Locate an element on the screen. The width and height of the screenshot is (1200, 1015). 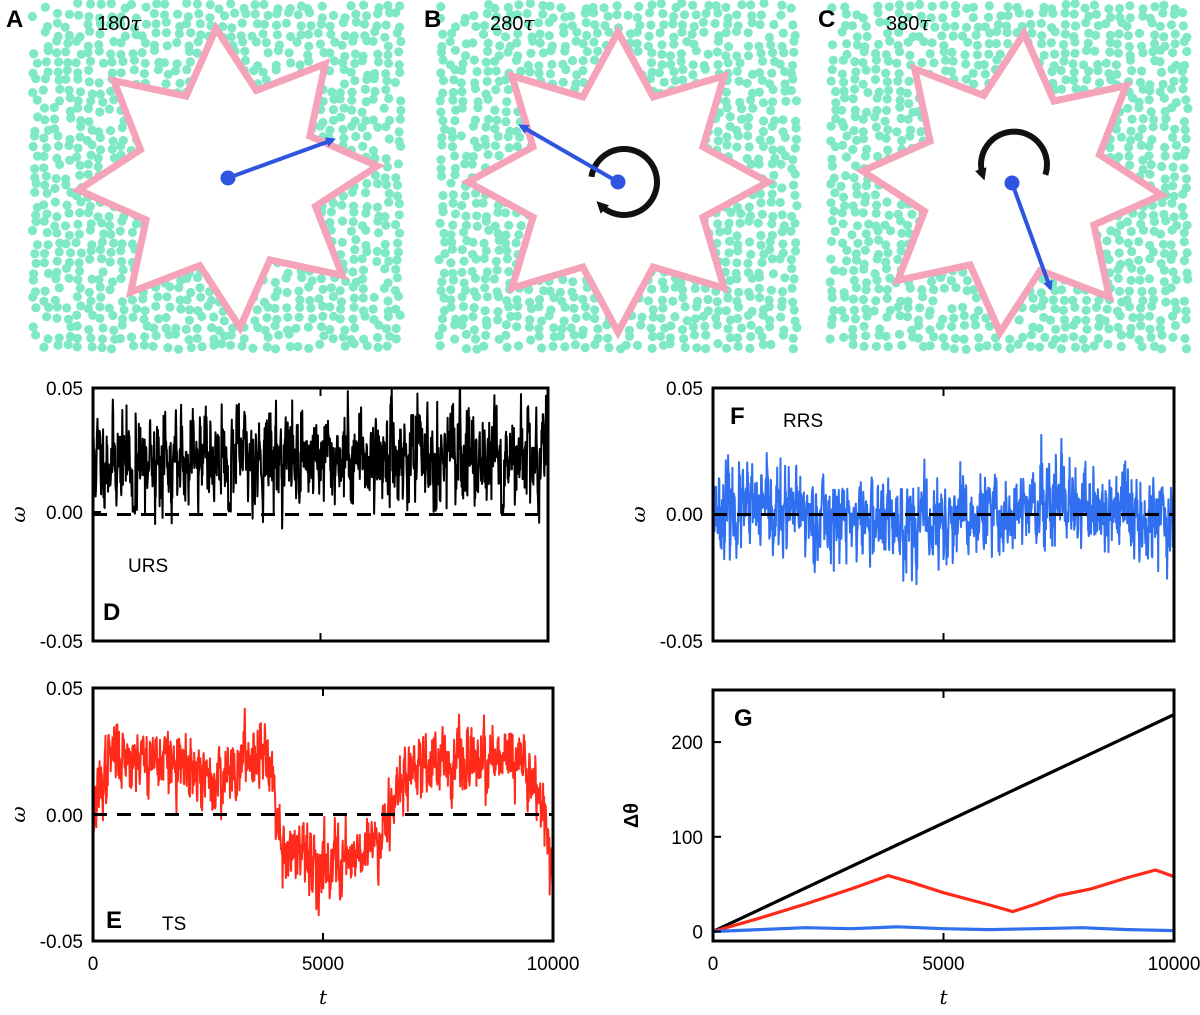
x-axis-label: t is located at coordinates (323, 997).